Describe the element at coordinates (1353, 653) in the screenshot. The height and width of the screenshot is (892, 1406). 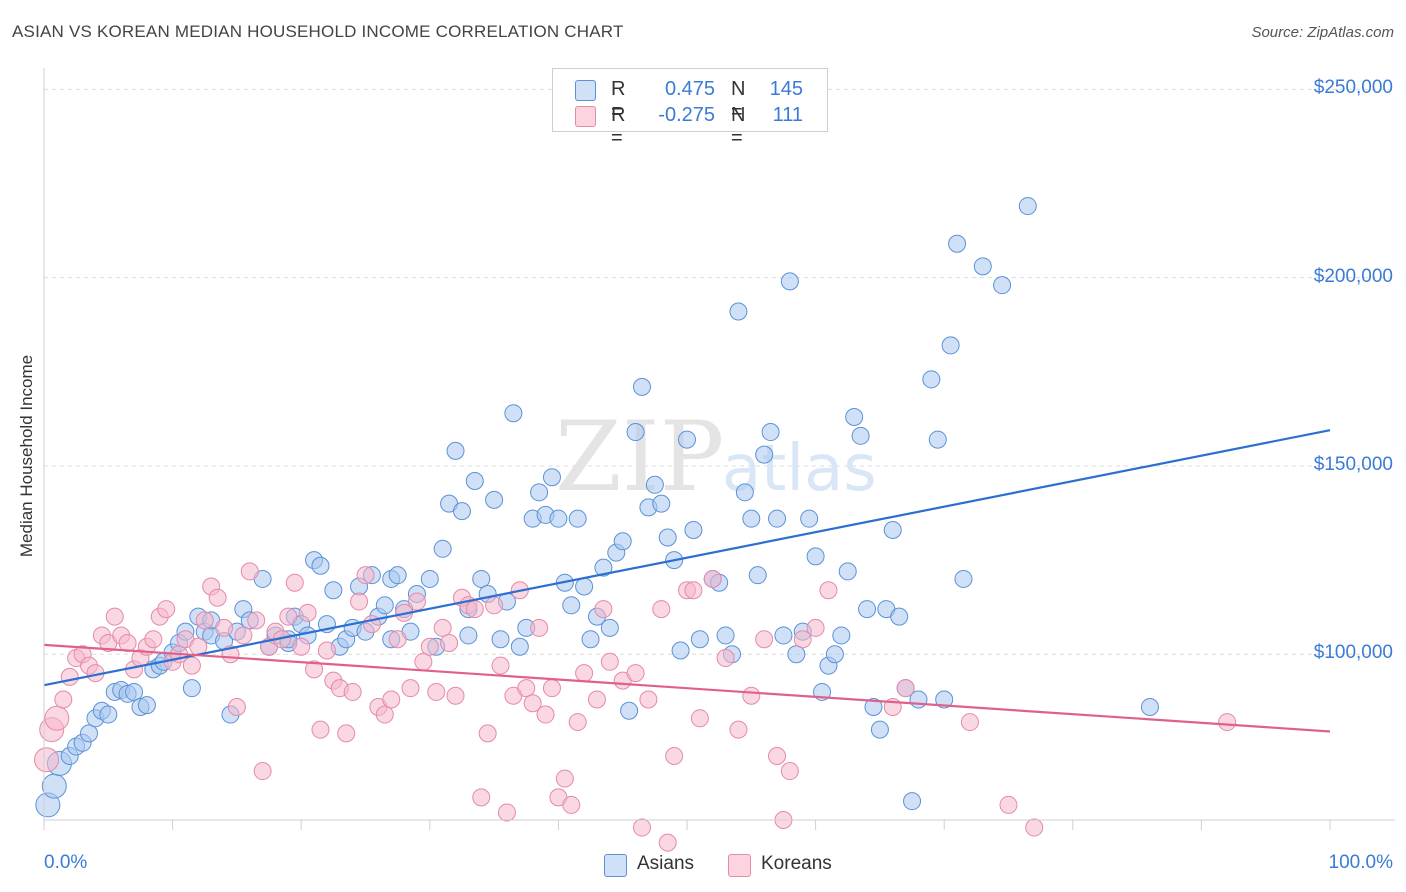
I see `y-tick-label: $100,000` at that location.